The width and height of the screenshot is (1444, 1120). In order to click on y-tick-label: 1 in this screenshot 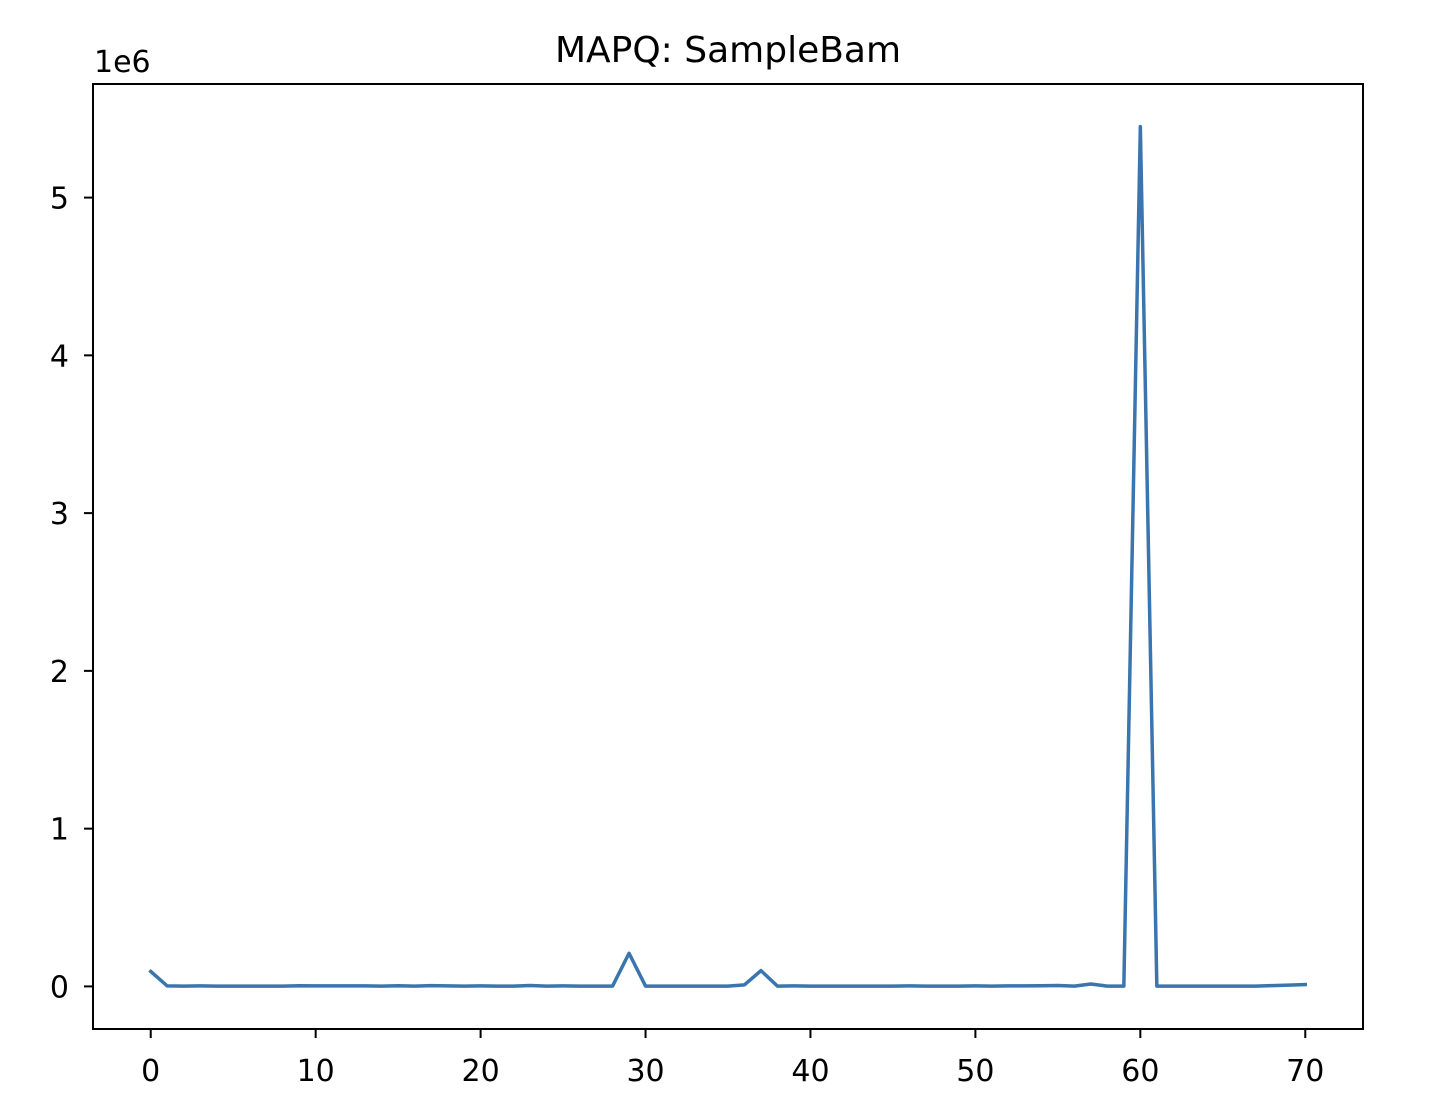, I will do `click(59, 830)`.